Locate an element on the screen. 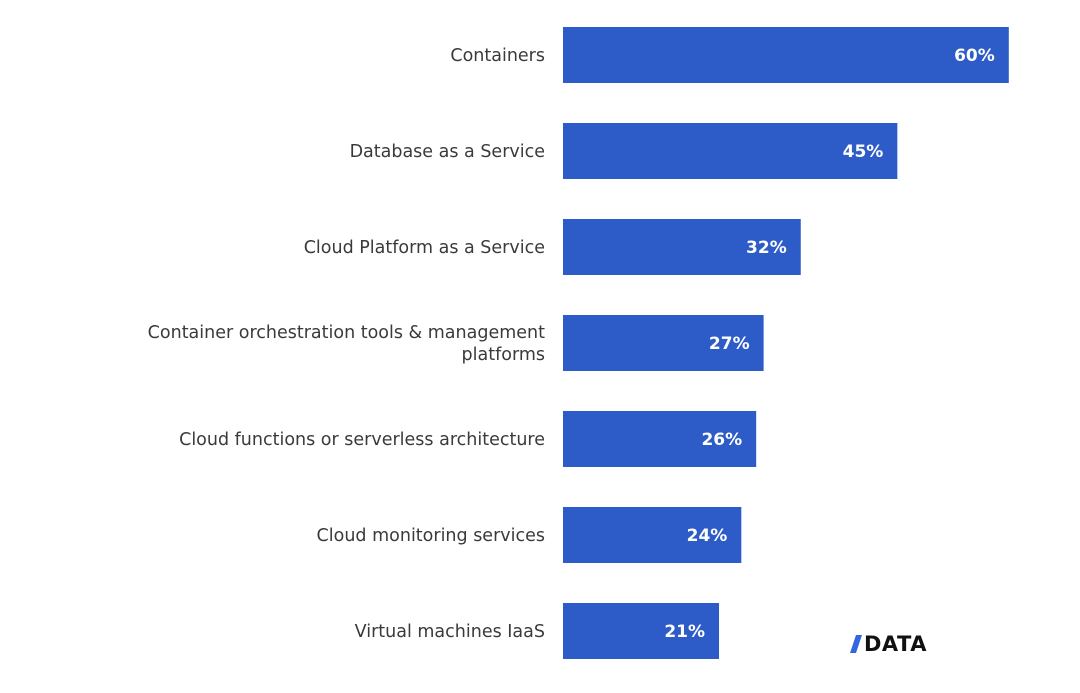 This screenshot has height=693, width=1080. value-label-1: 60% is located at coordinates (974, 56).